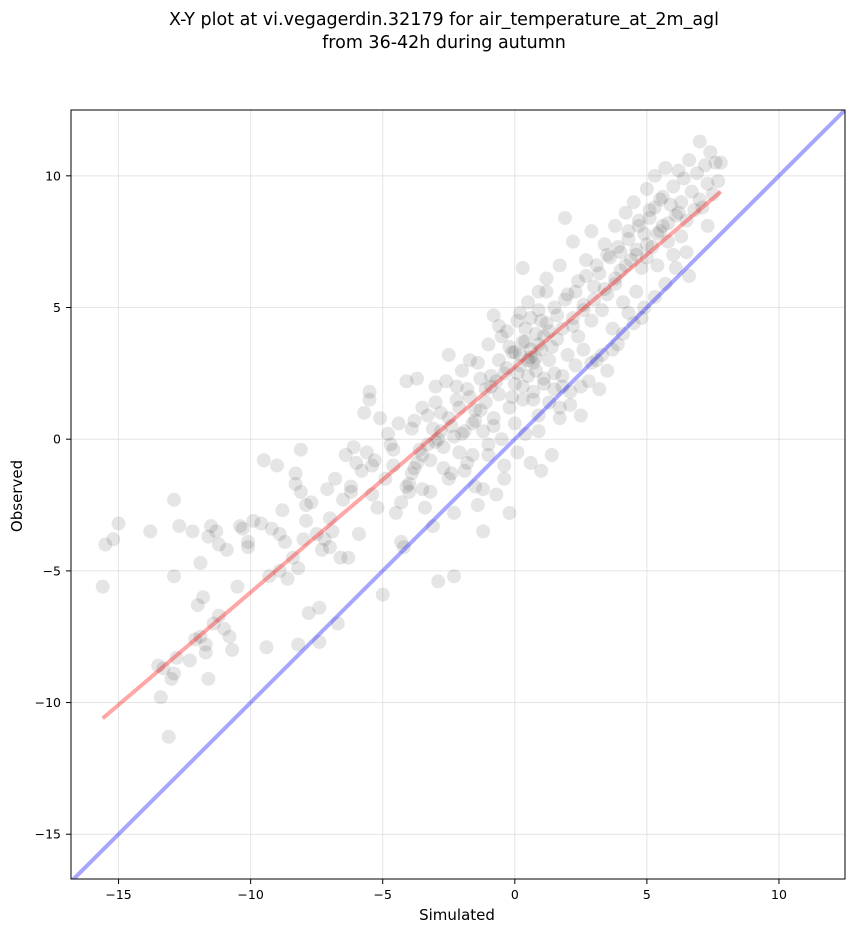 Image resolution: width=854 pixels, height=934 pixels. What do you see at coordinates (52, 570) in the screenshot?
I see `y-tick-label: −5` at bounding box center [52, 570].